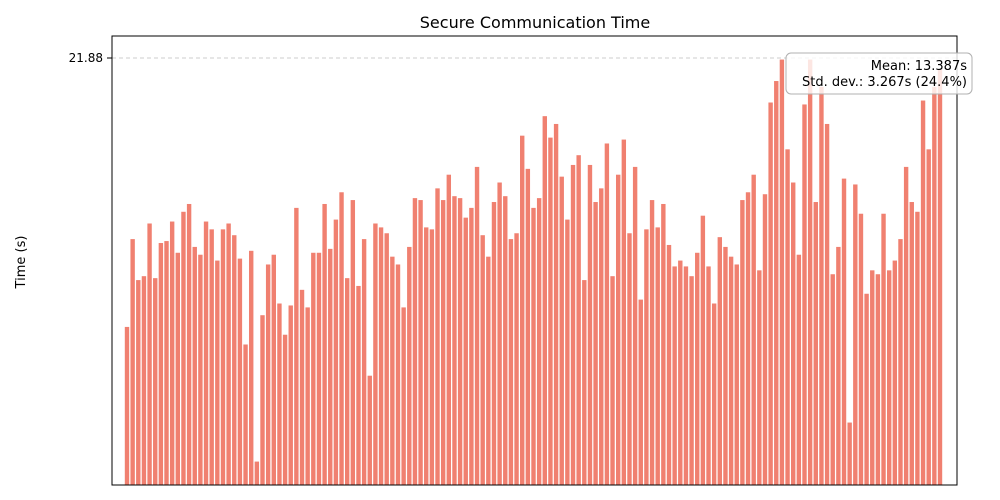 This screenshot has width=1000, height=500. Describe the element at coordinates (86, 58) in the screenshot. I see `y-tick-label: 21.88` at that location.